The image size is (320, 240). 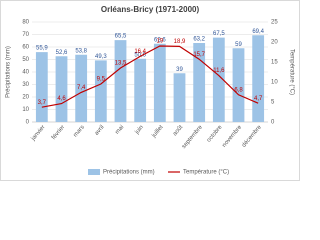 I want to click on y2-tick-label: 20, so click(x=274, y=43).